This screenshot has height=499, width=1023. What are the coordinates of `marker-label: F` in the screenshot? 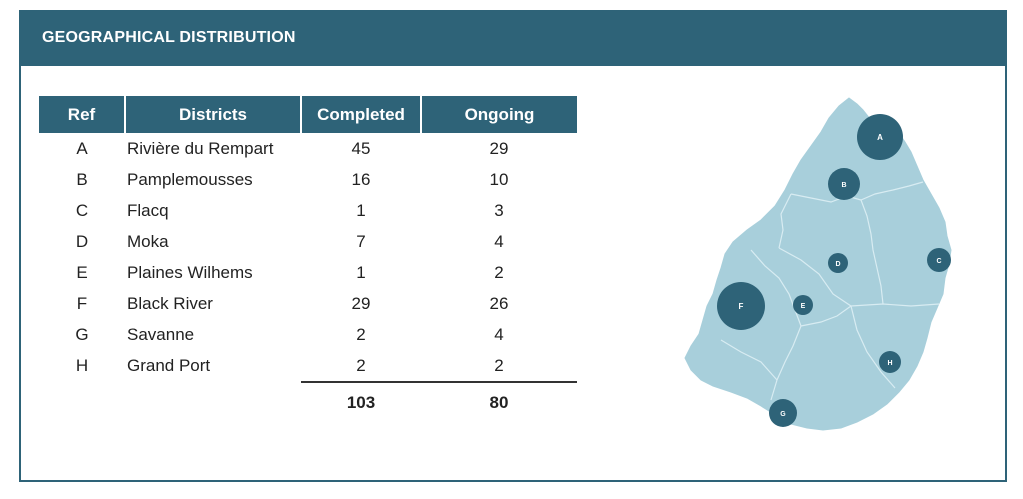 It's located at (741, 306).